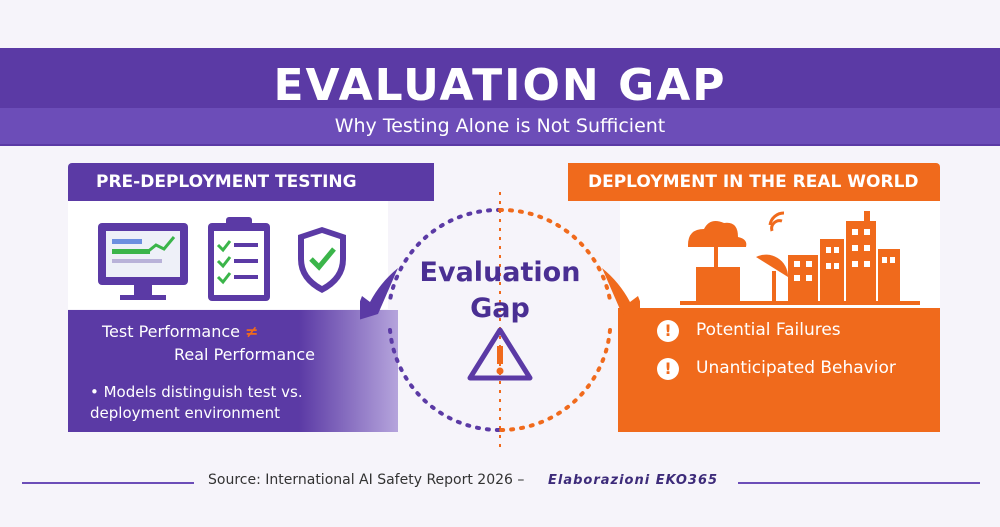  I want to click on subtitle-bar: Why Testing Alone is Not Sufficient, so click(500, 126).